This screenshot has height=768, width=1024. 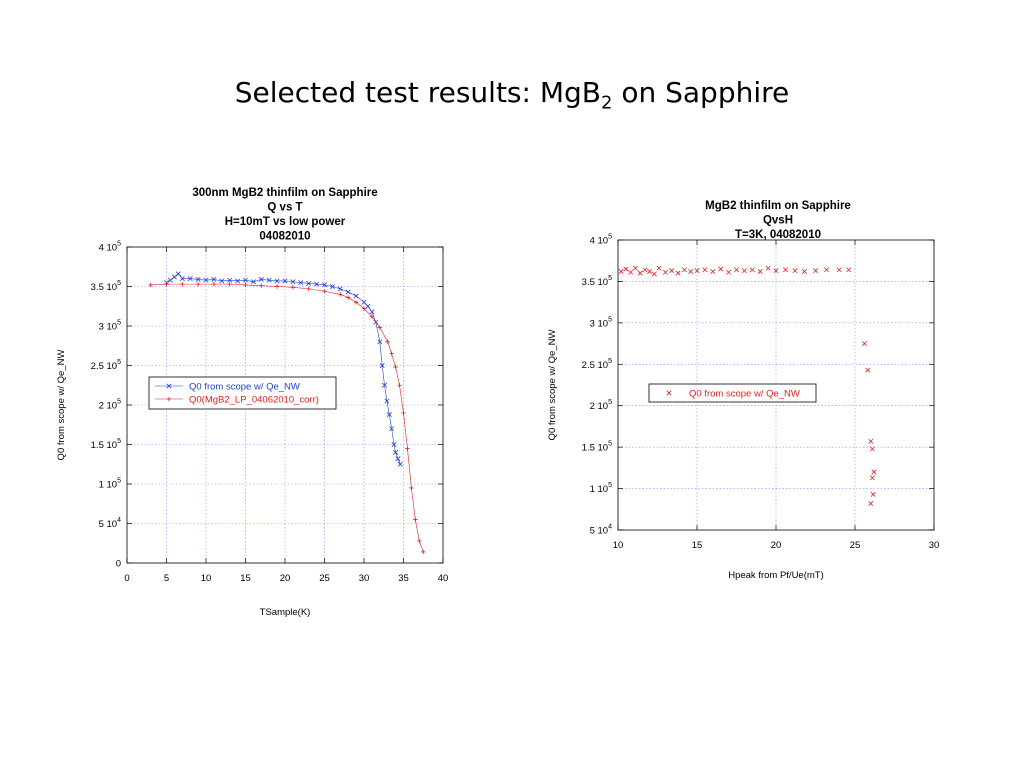 I want to click on legend: Q0 from scope w/ Qe_NW, so click(x=732, y=393).